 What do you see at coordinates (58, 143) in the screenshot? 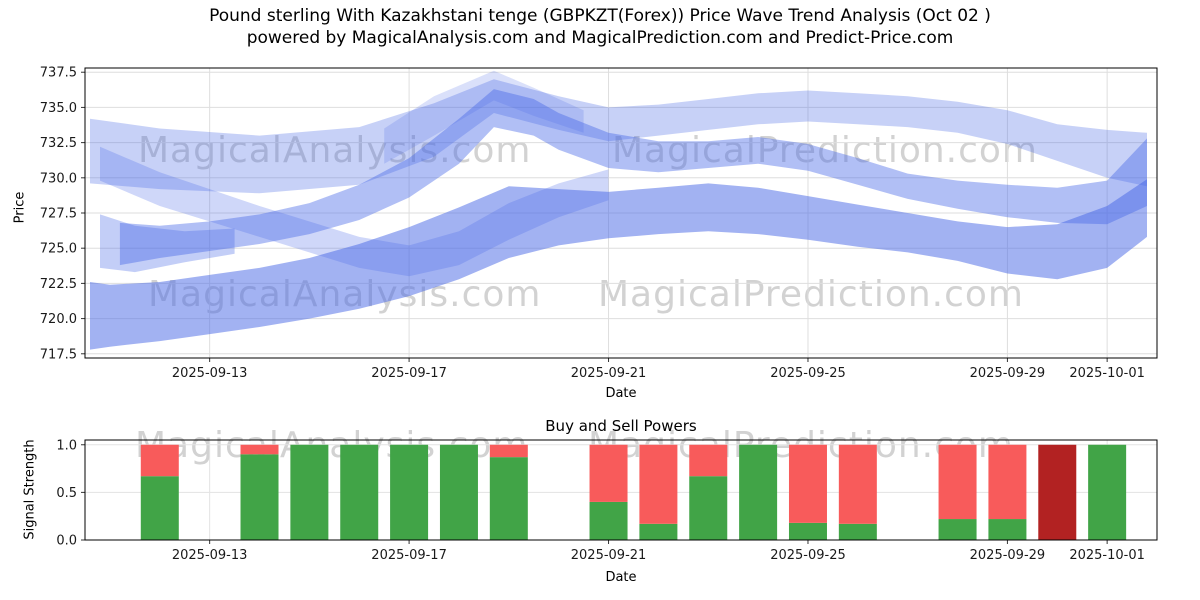
I see `price-y-tick-label: 732.5` at bounding box center [58, 143].